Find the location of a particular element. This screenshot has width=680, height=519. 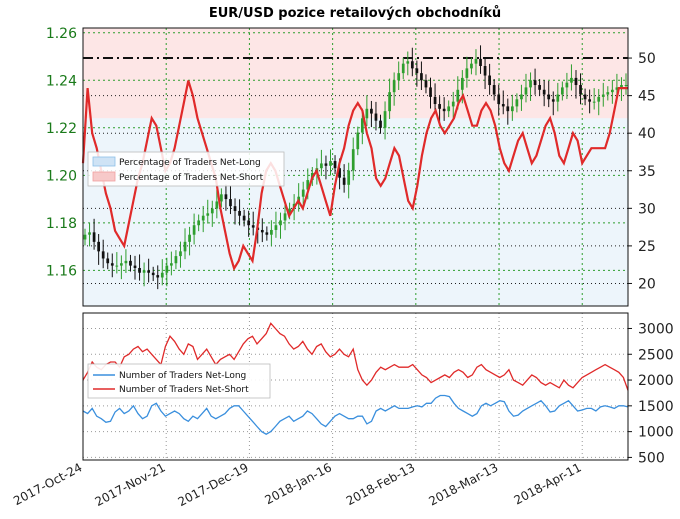

percent-tick-label: 20 is located at coordinates (647, 284).